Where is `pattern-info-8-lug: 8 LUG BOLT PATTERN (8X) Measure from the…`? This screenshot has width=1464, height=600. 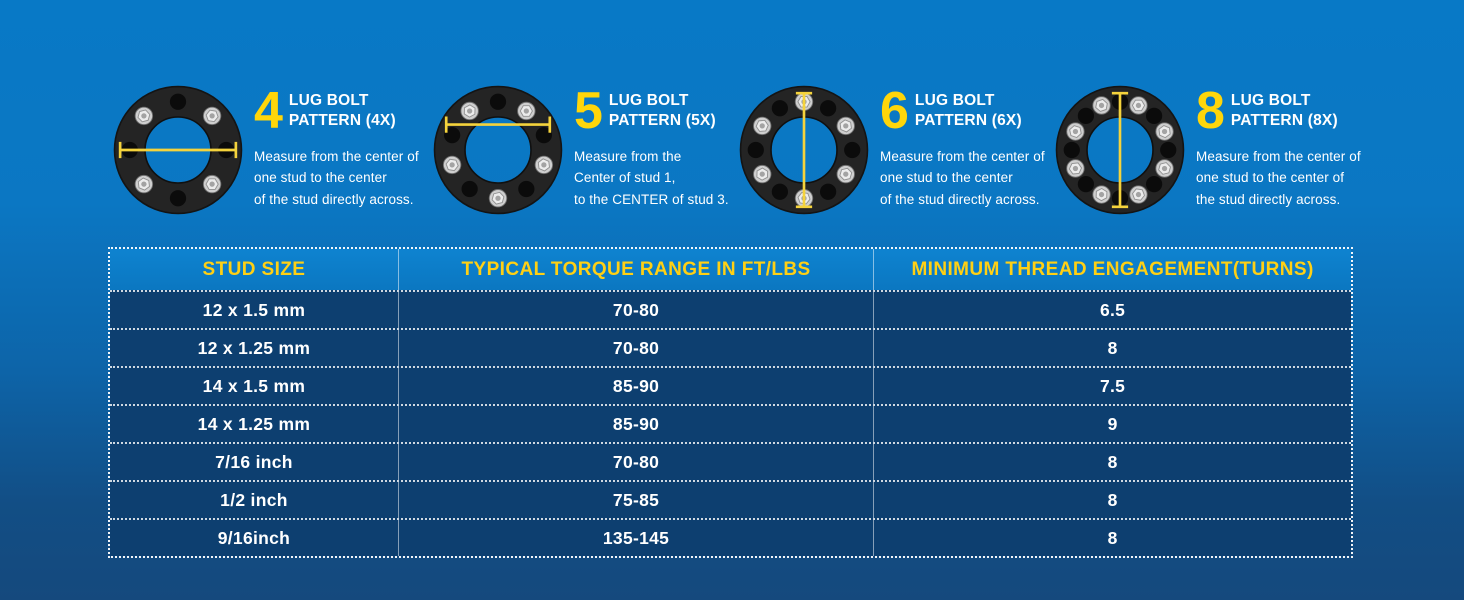 pattern-info-8-lug: 8 LUG BOLT PATTERN (8X) Measure from the… is located at coordinates (1292, 147).